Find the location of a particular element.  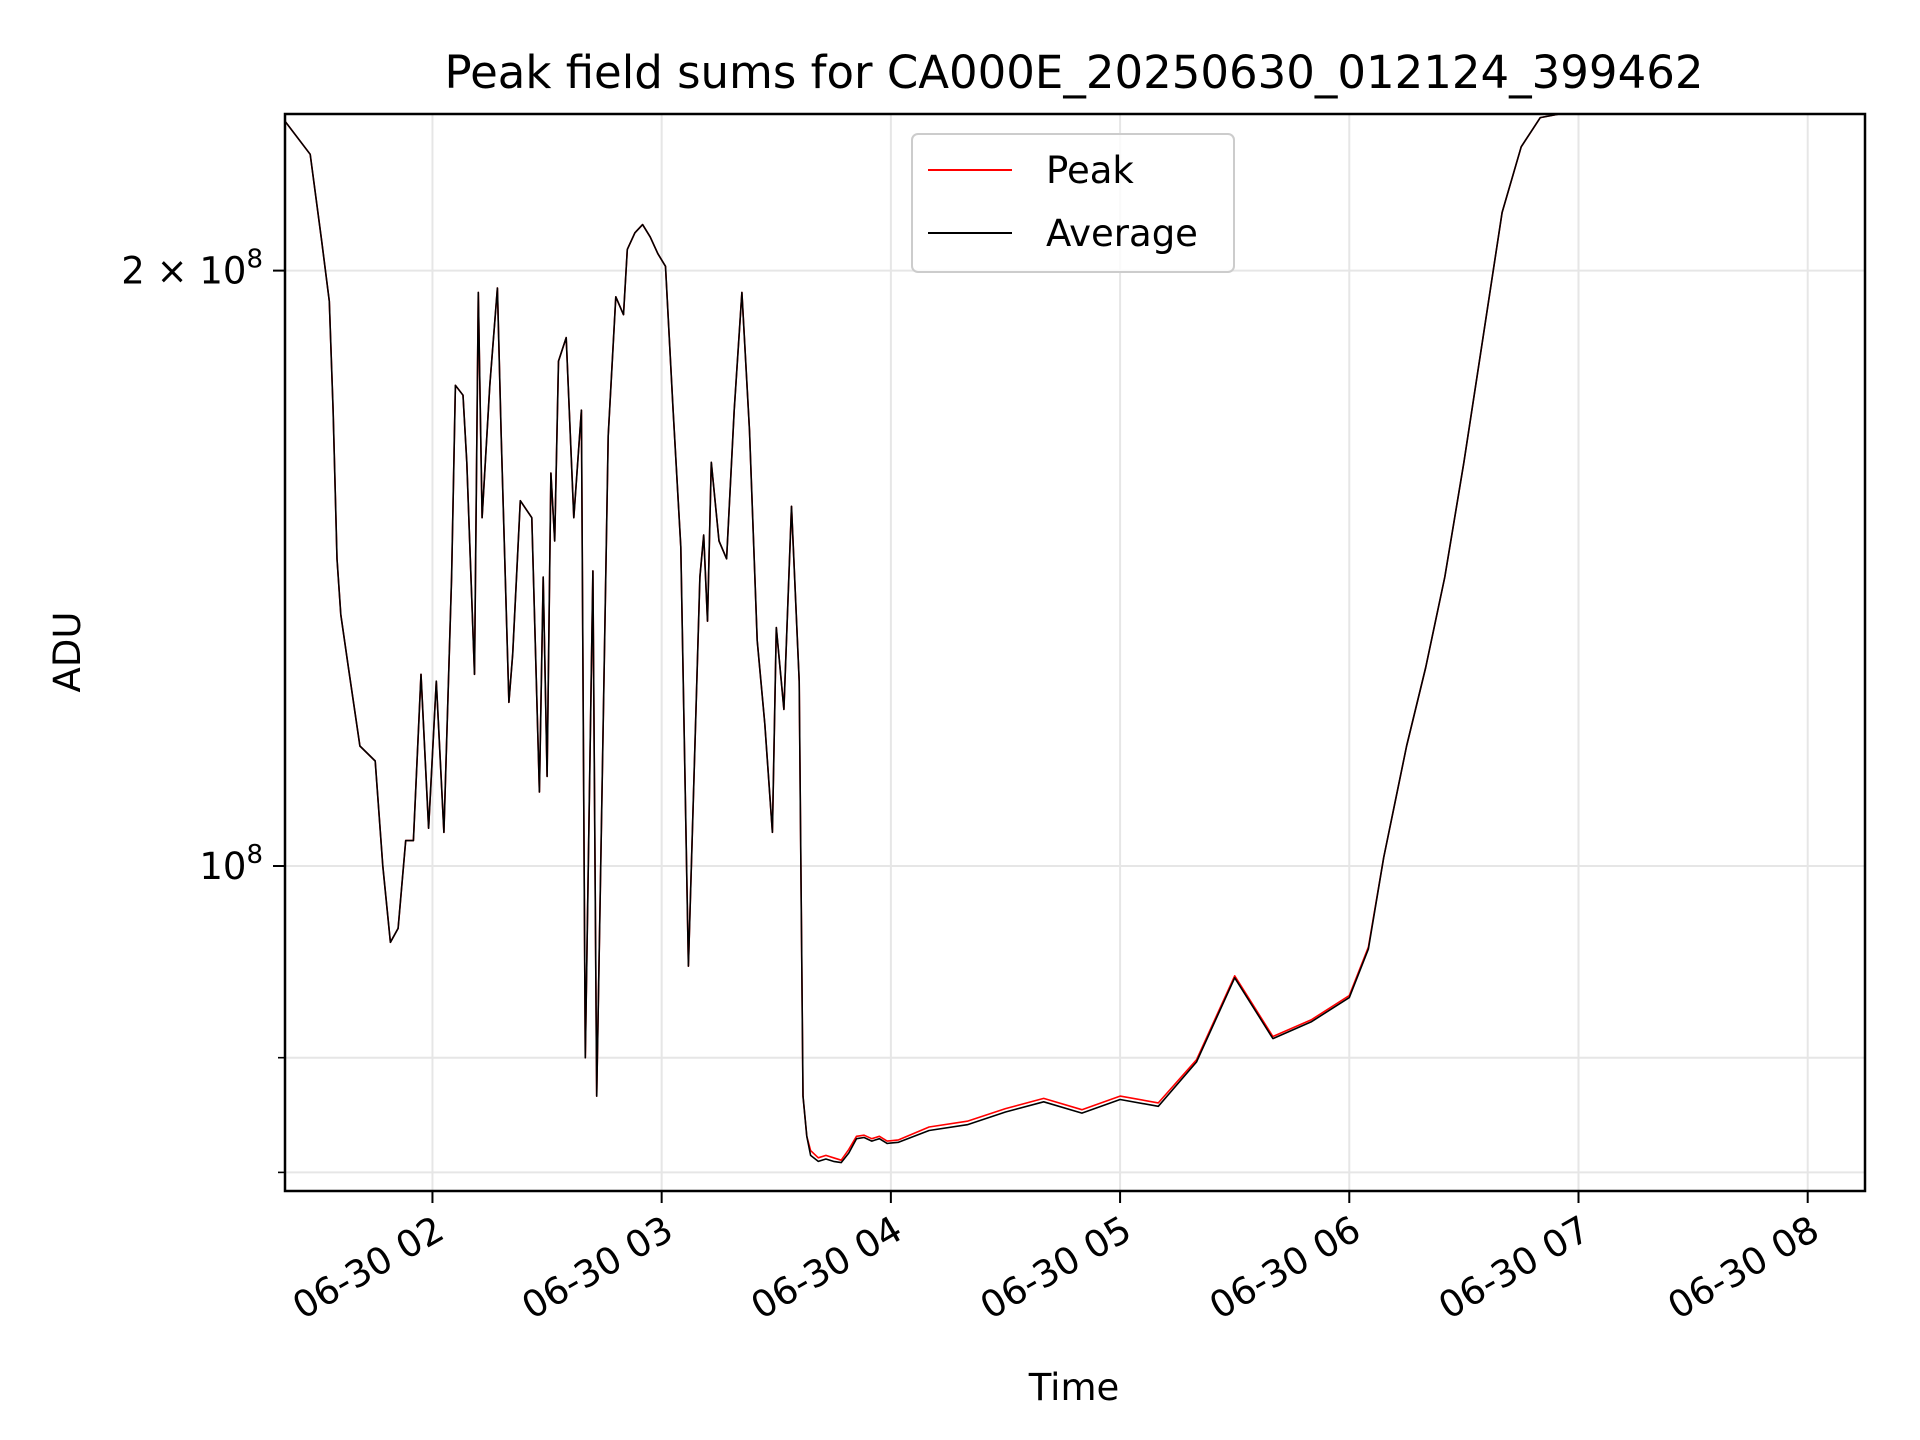

legend-label-peak: Peak is located at coordinates (1090, 170).